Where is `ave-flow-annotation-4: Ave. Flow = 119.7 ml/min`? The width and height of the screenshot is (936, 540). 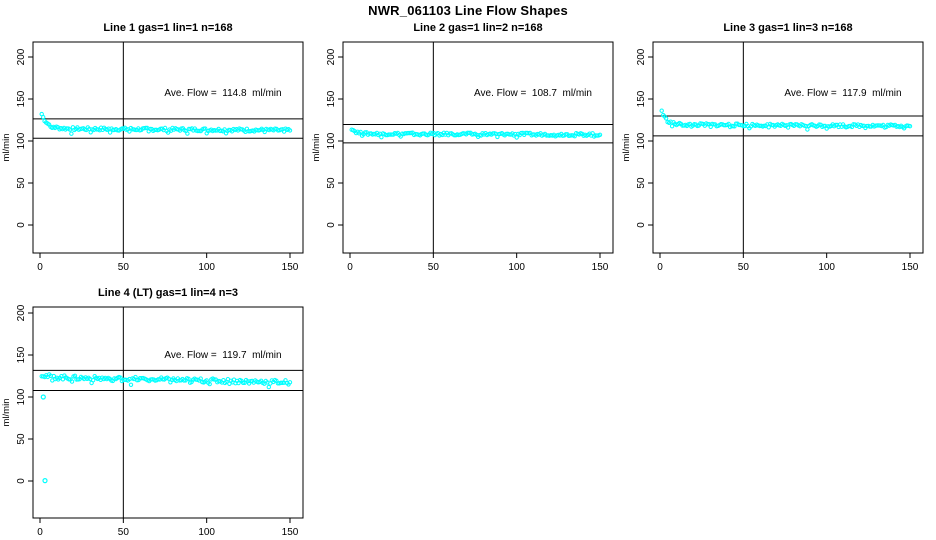
ave-flow-annotation-4: Ave. Flow = 119.7 ml/min is located at coordinates (223, 355).